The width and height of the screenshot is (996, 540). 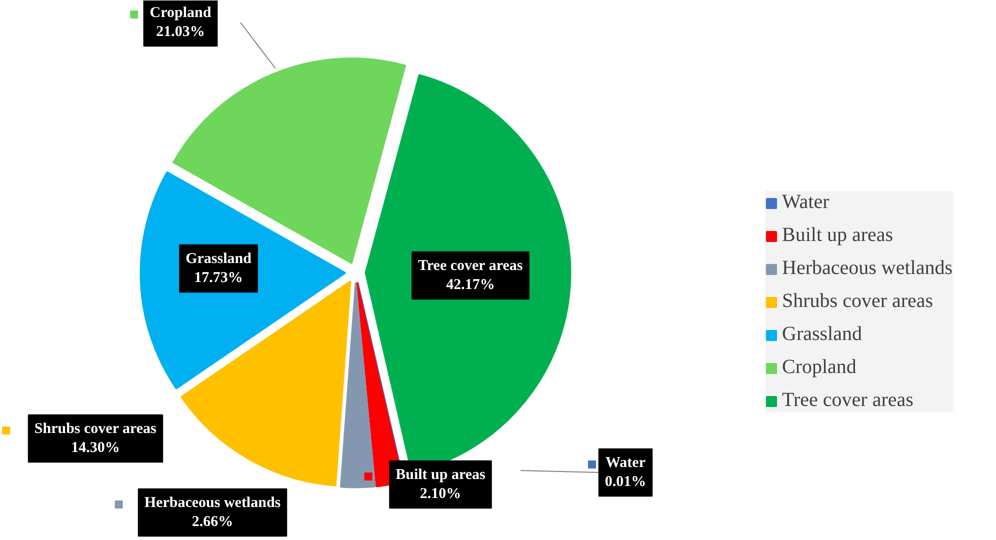 I want to click on legend-label: Shrubs cover areas, so click(x=95, y=428).